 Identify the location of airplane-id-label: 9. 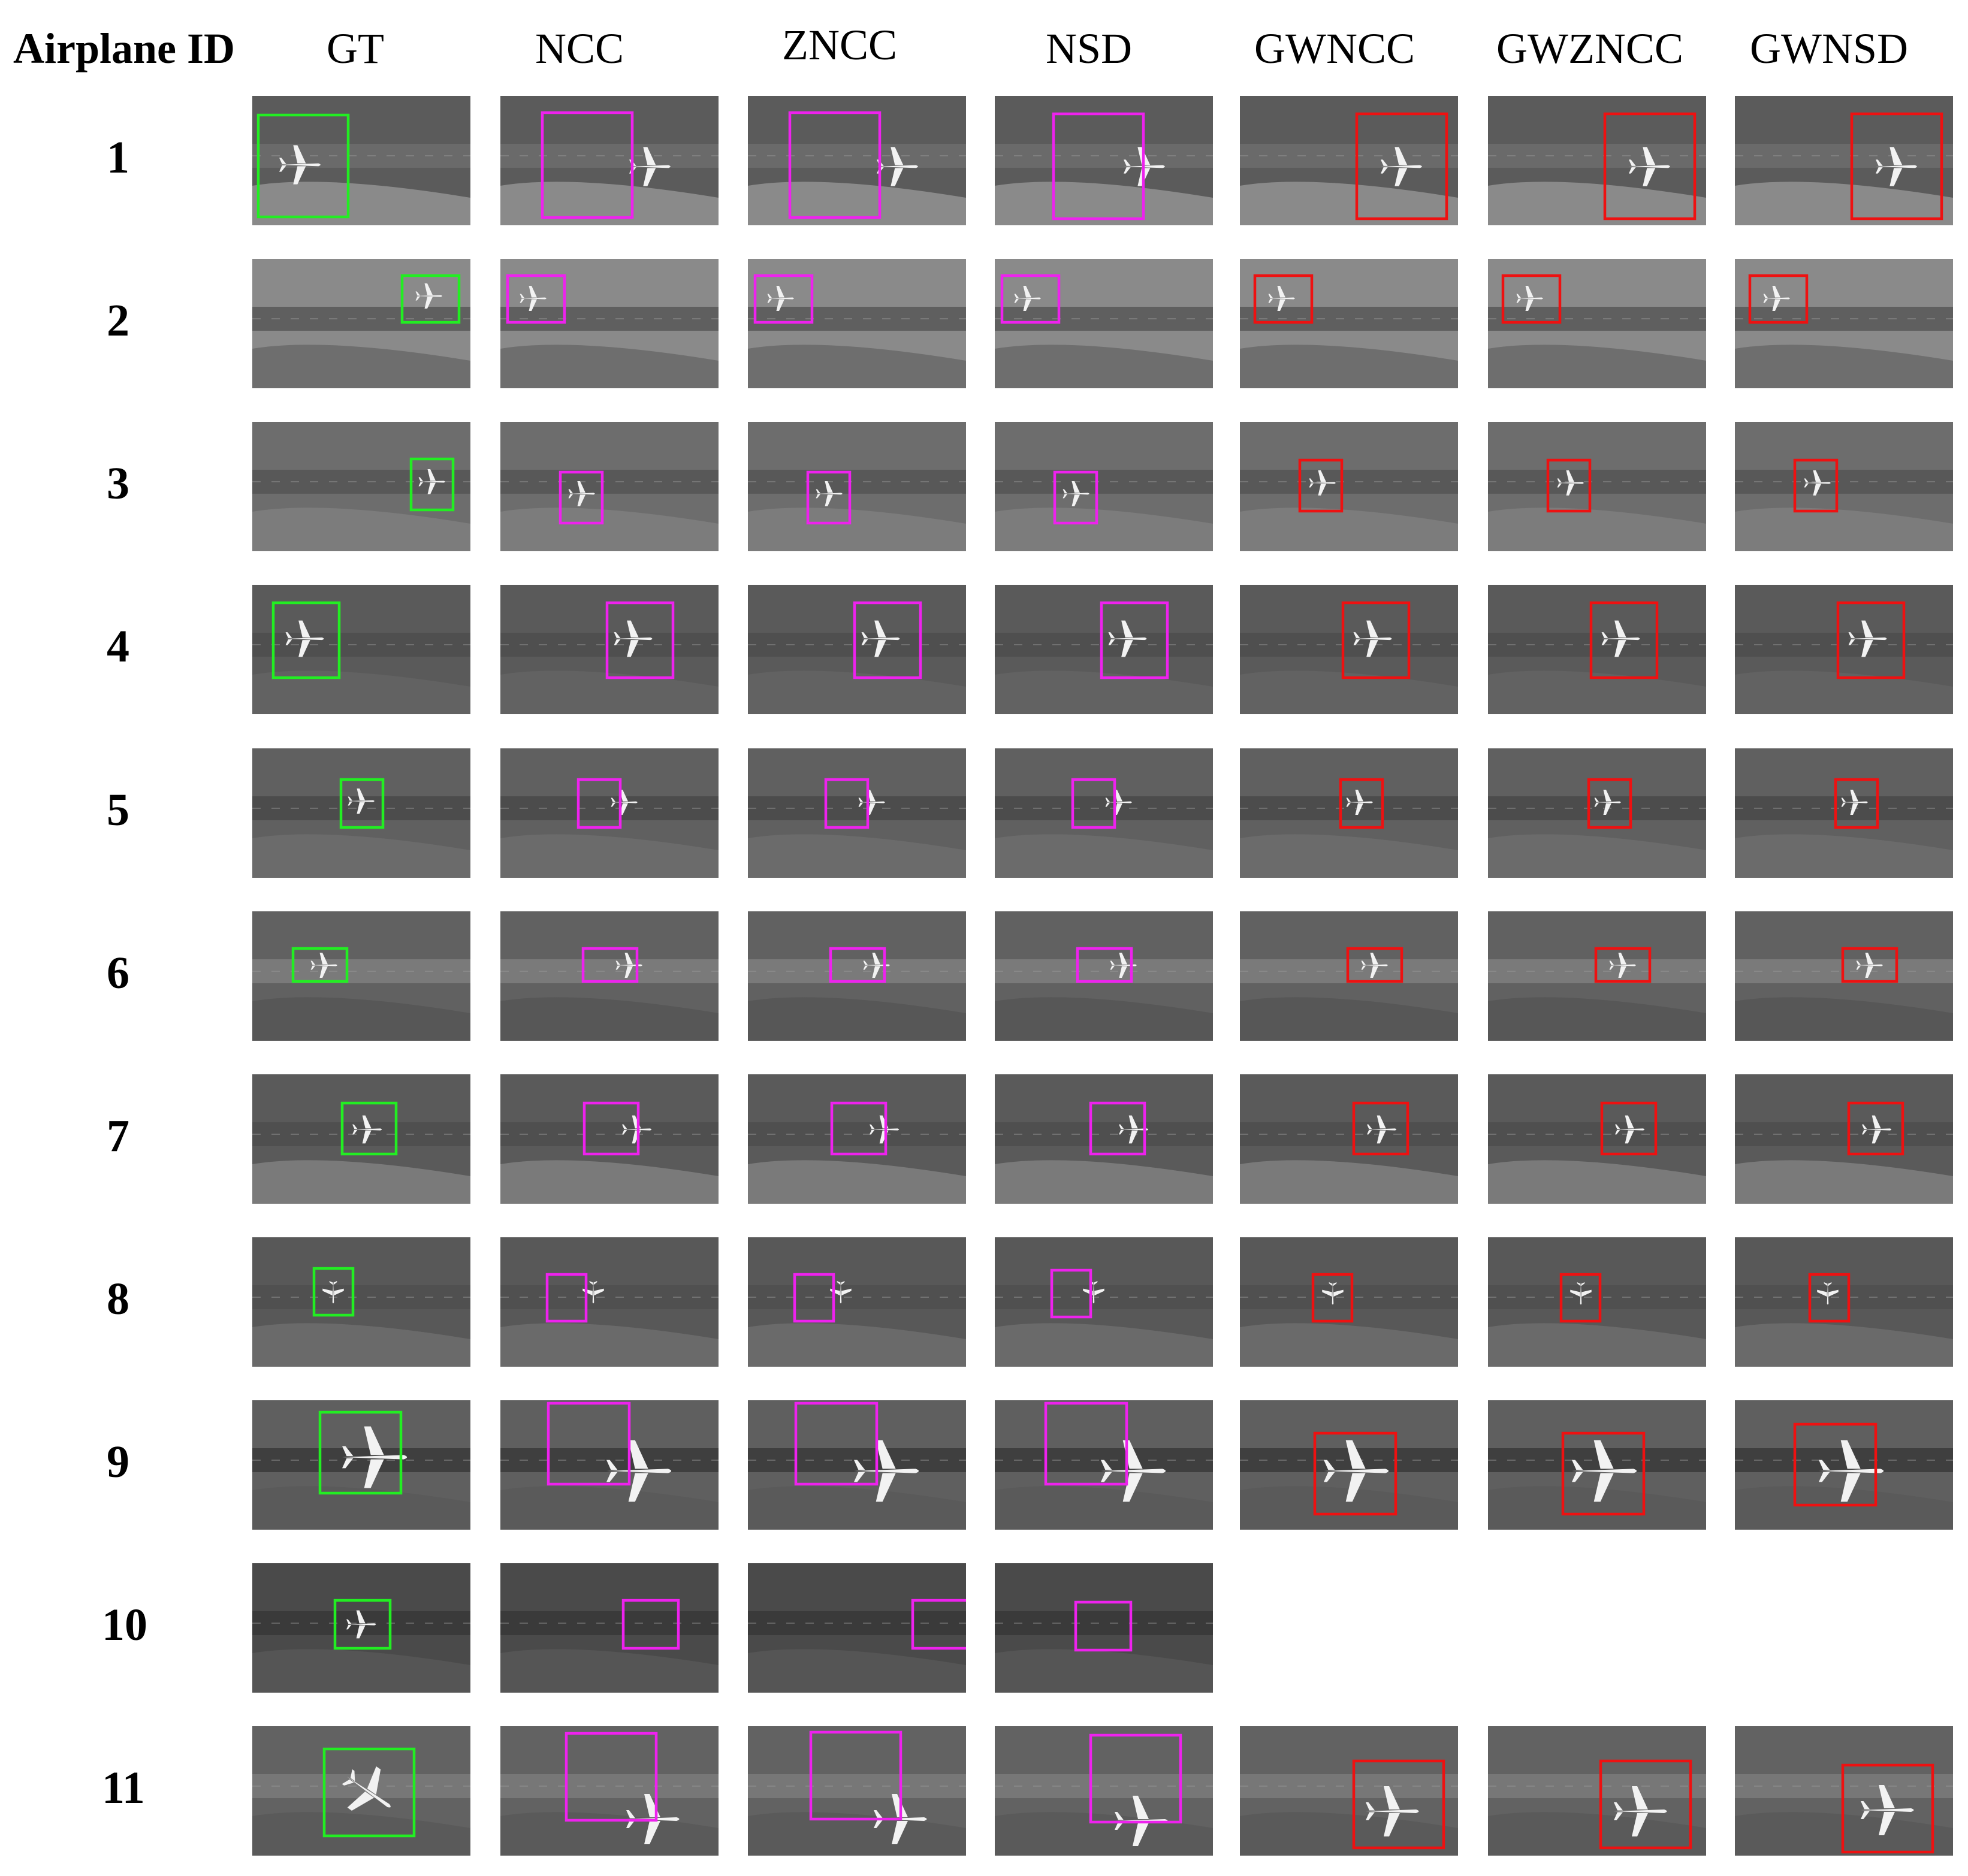
(118, 1462).